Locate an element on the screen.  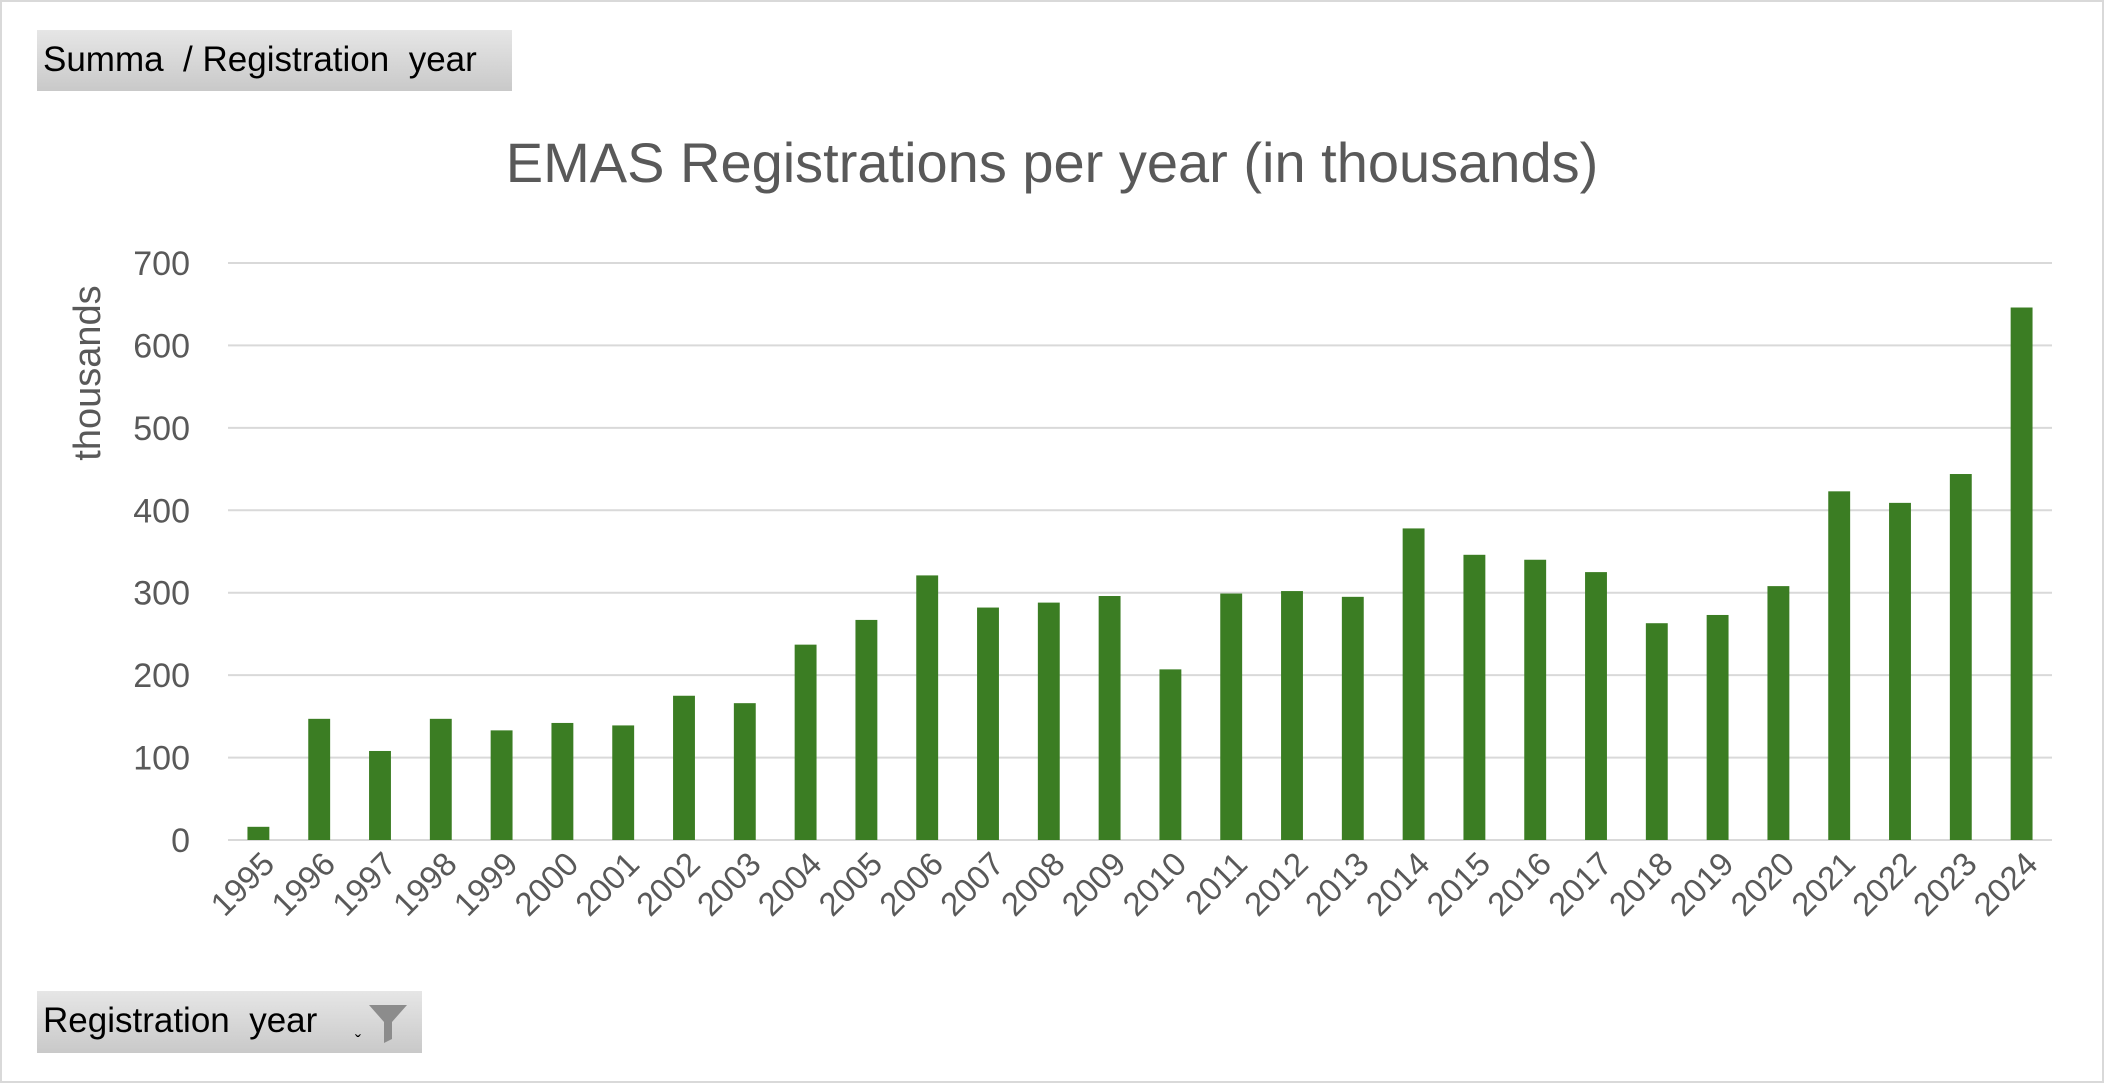
bar-1998 is located at coordinates (440, 779).